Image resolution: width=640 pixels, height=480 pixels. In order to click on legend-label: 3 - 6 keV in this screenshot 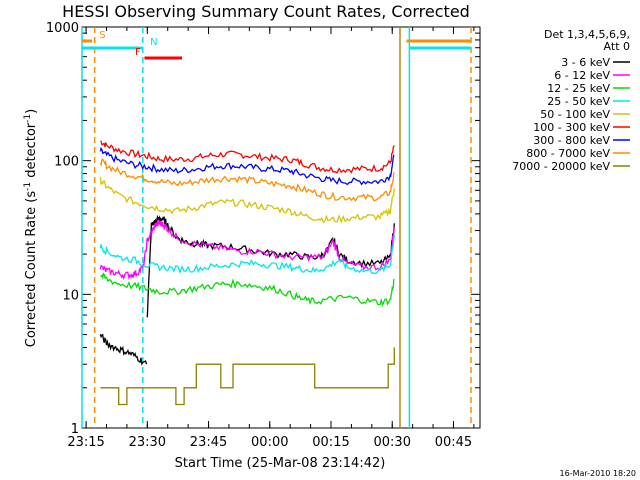, I will do `click(585, 62)`.